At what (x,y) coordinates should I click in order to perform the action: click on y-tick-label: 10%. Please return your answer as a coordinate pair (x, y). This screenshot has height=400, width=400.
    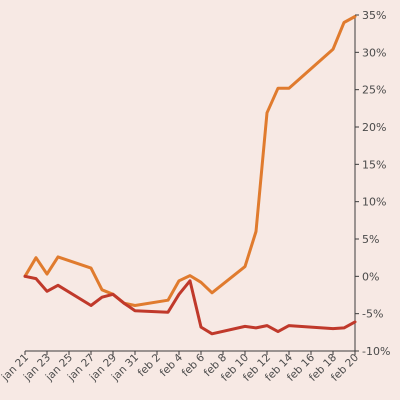
    Looking at the image, I should click on (374, 202).